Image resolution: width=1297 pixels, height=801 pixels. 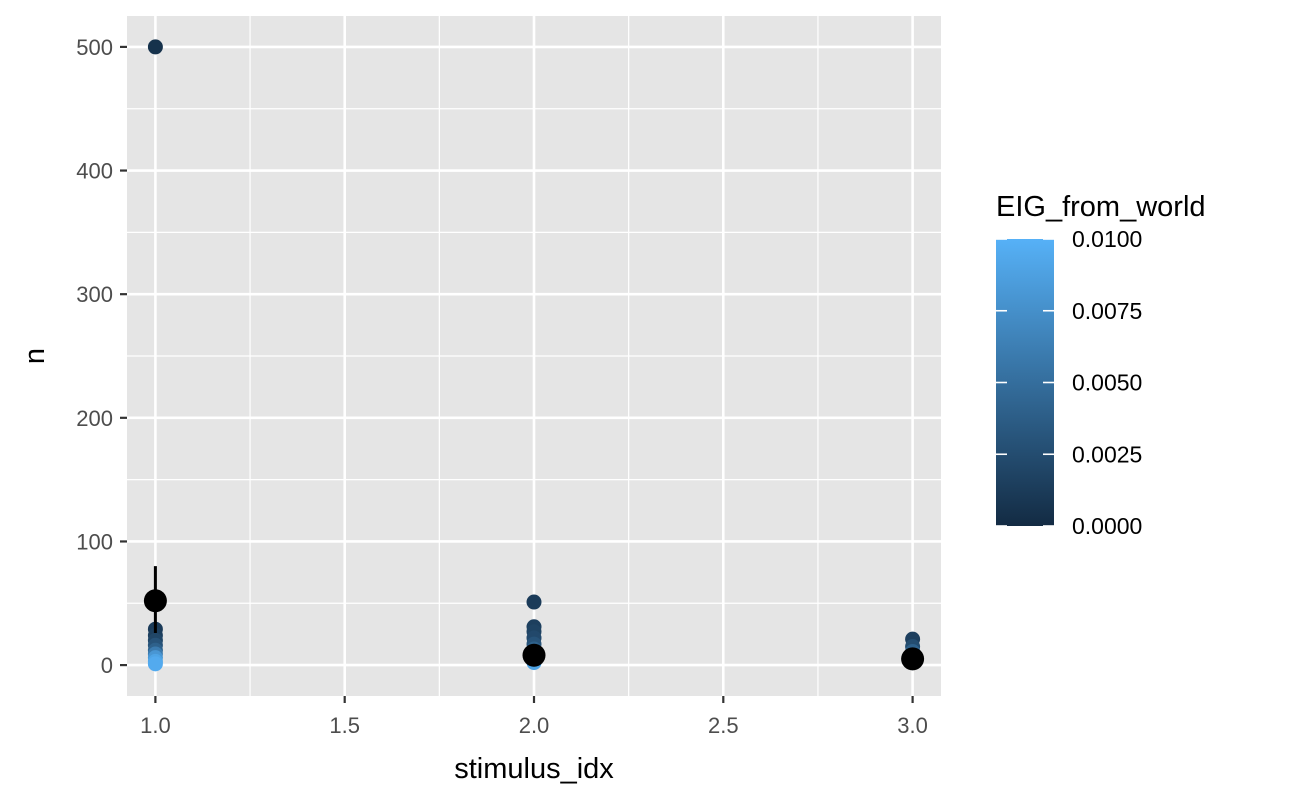 What do you see at coordinates (534, 618) in the screenshot?
I see `summary-points` at bounding box center [534, 618].